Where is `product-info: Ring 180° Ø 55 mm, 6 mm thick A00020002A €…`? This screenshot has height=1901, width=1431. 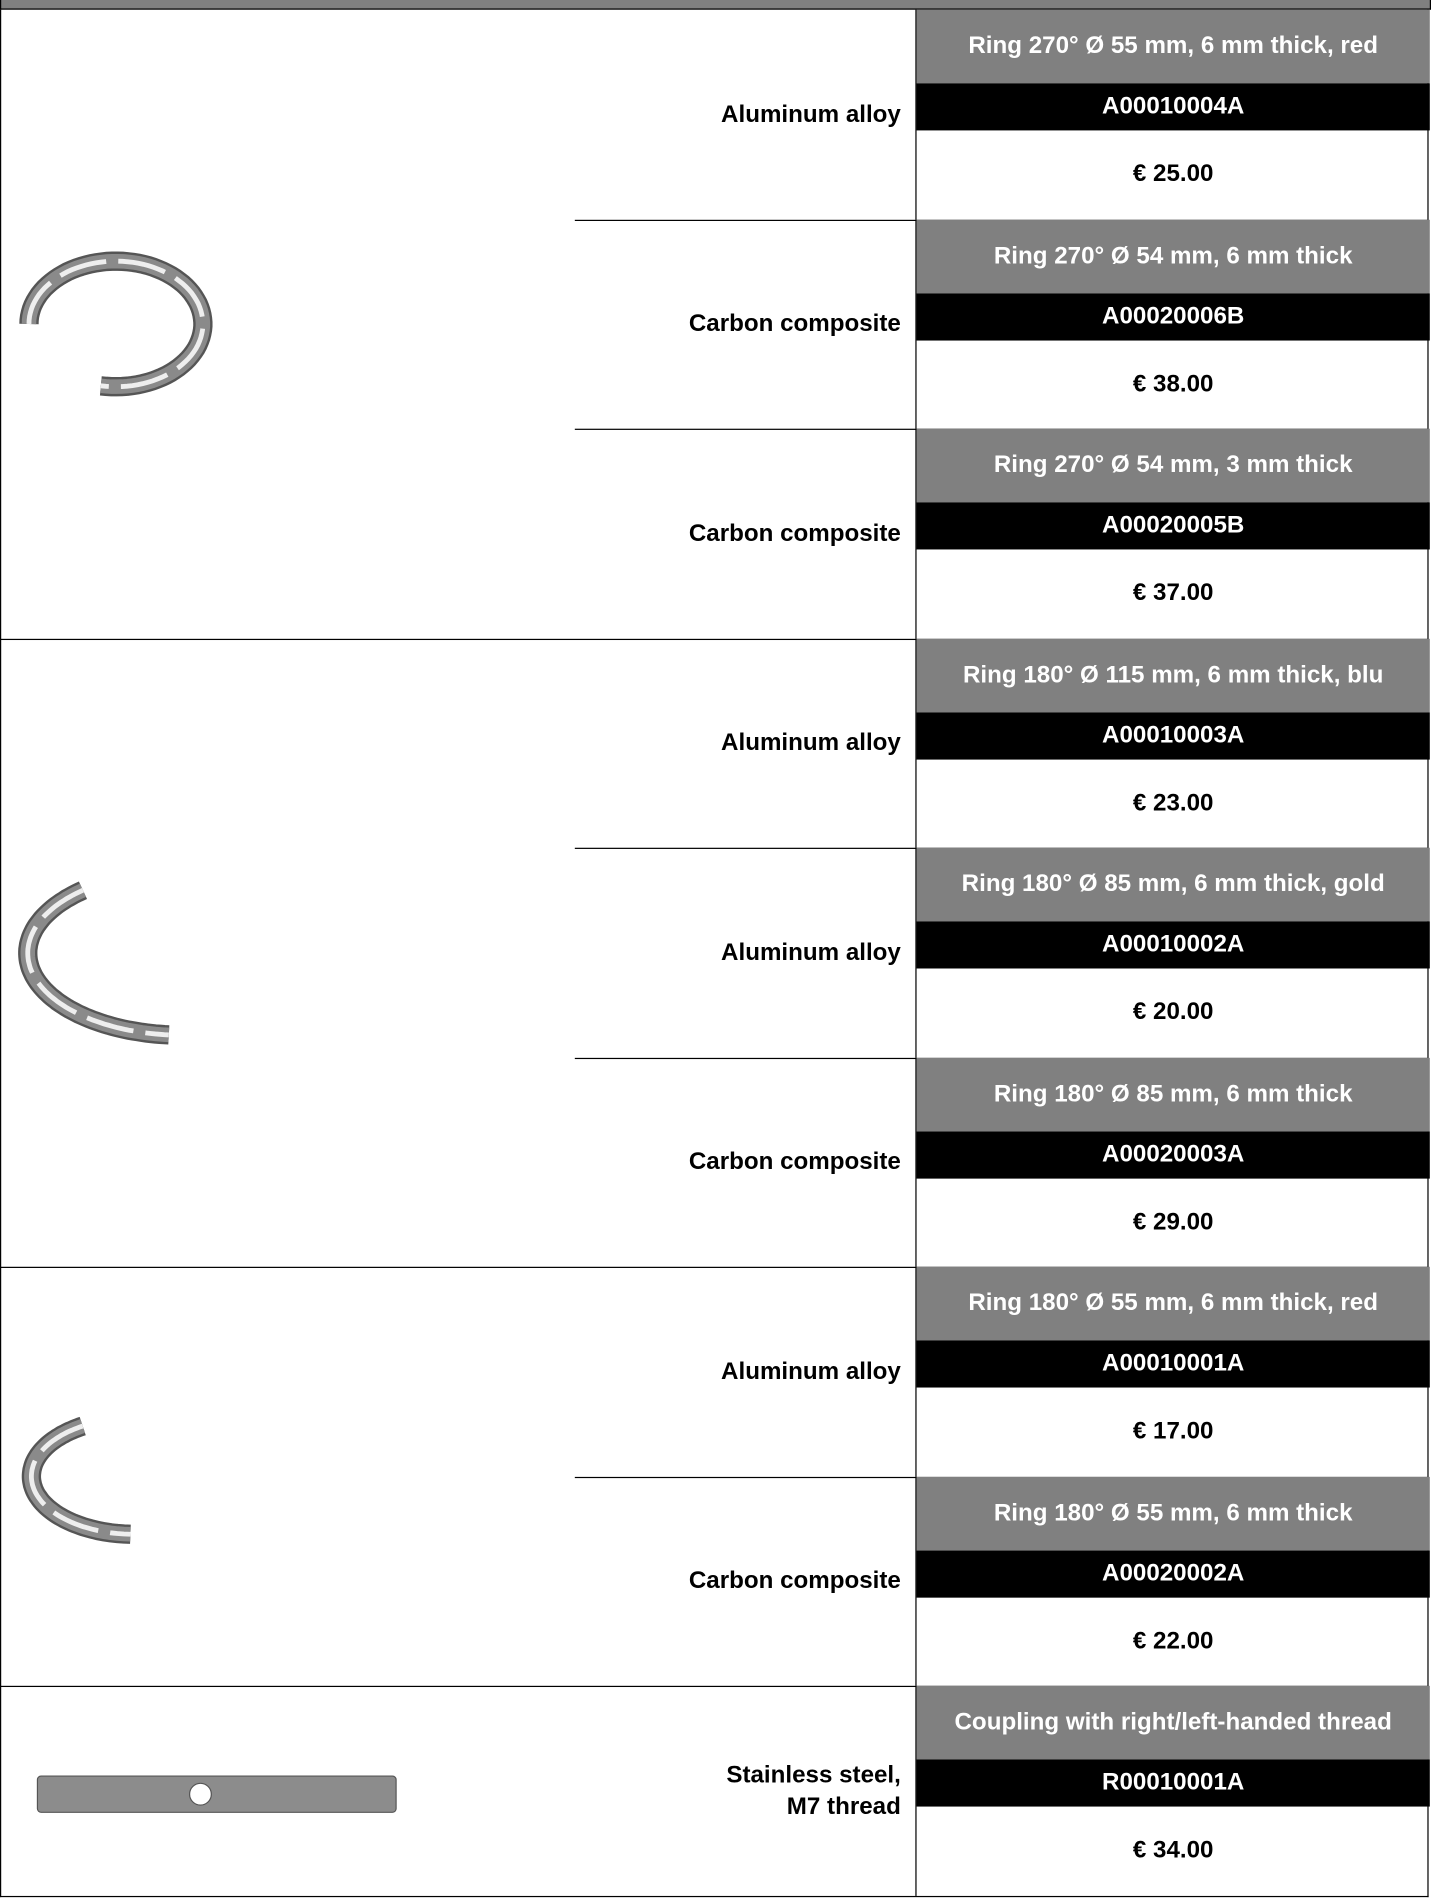
product-info: Ring 180° Ø 55 mm, 6 mm thick A00020002A €… is located at coordinates (1172, 1581).